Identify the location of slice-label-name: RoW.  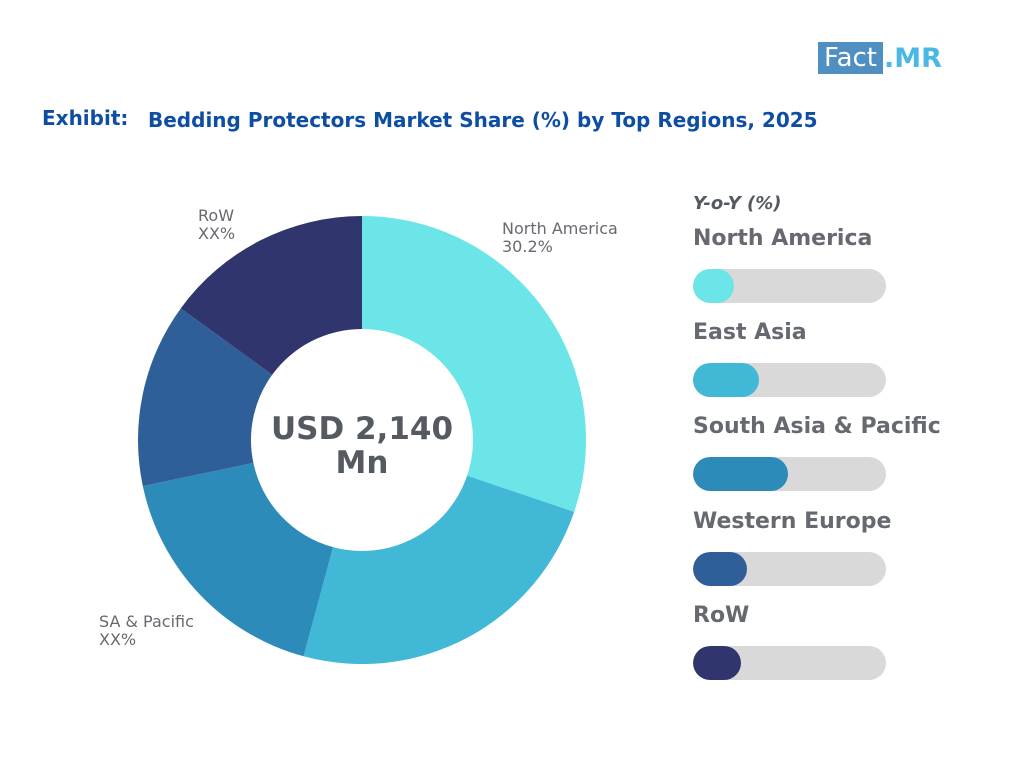
(216, 215).